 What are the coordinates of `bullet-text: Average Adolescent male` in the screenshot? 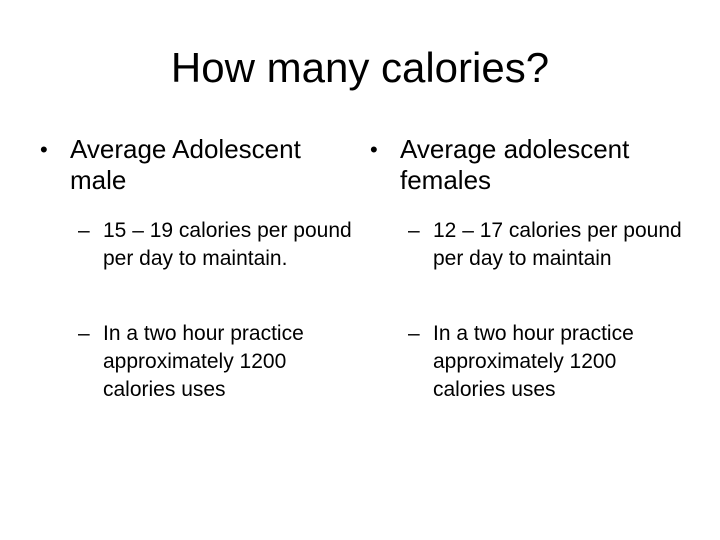 It's located at (185, 164).